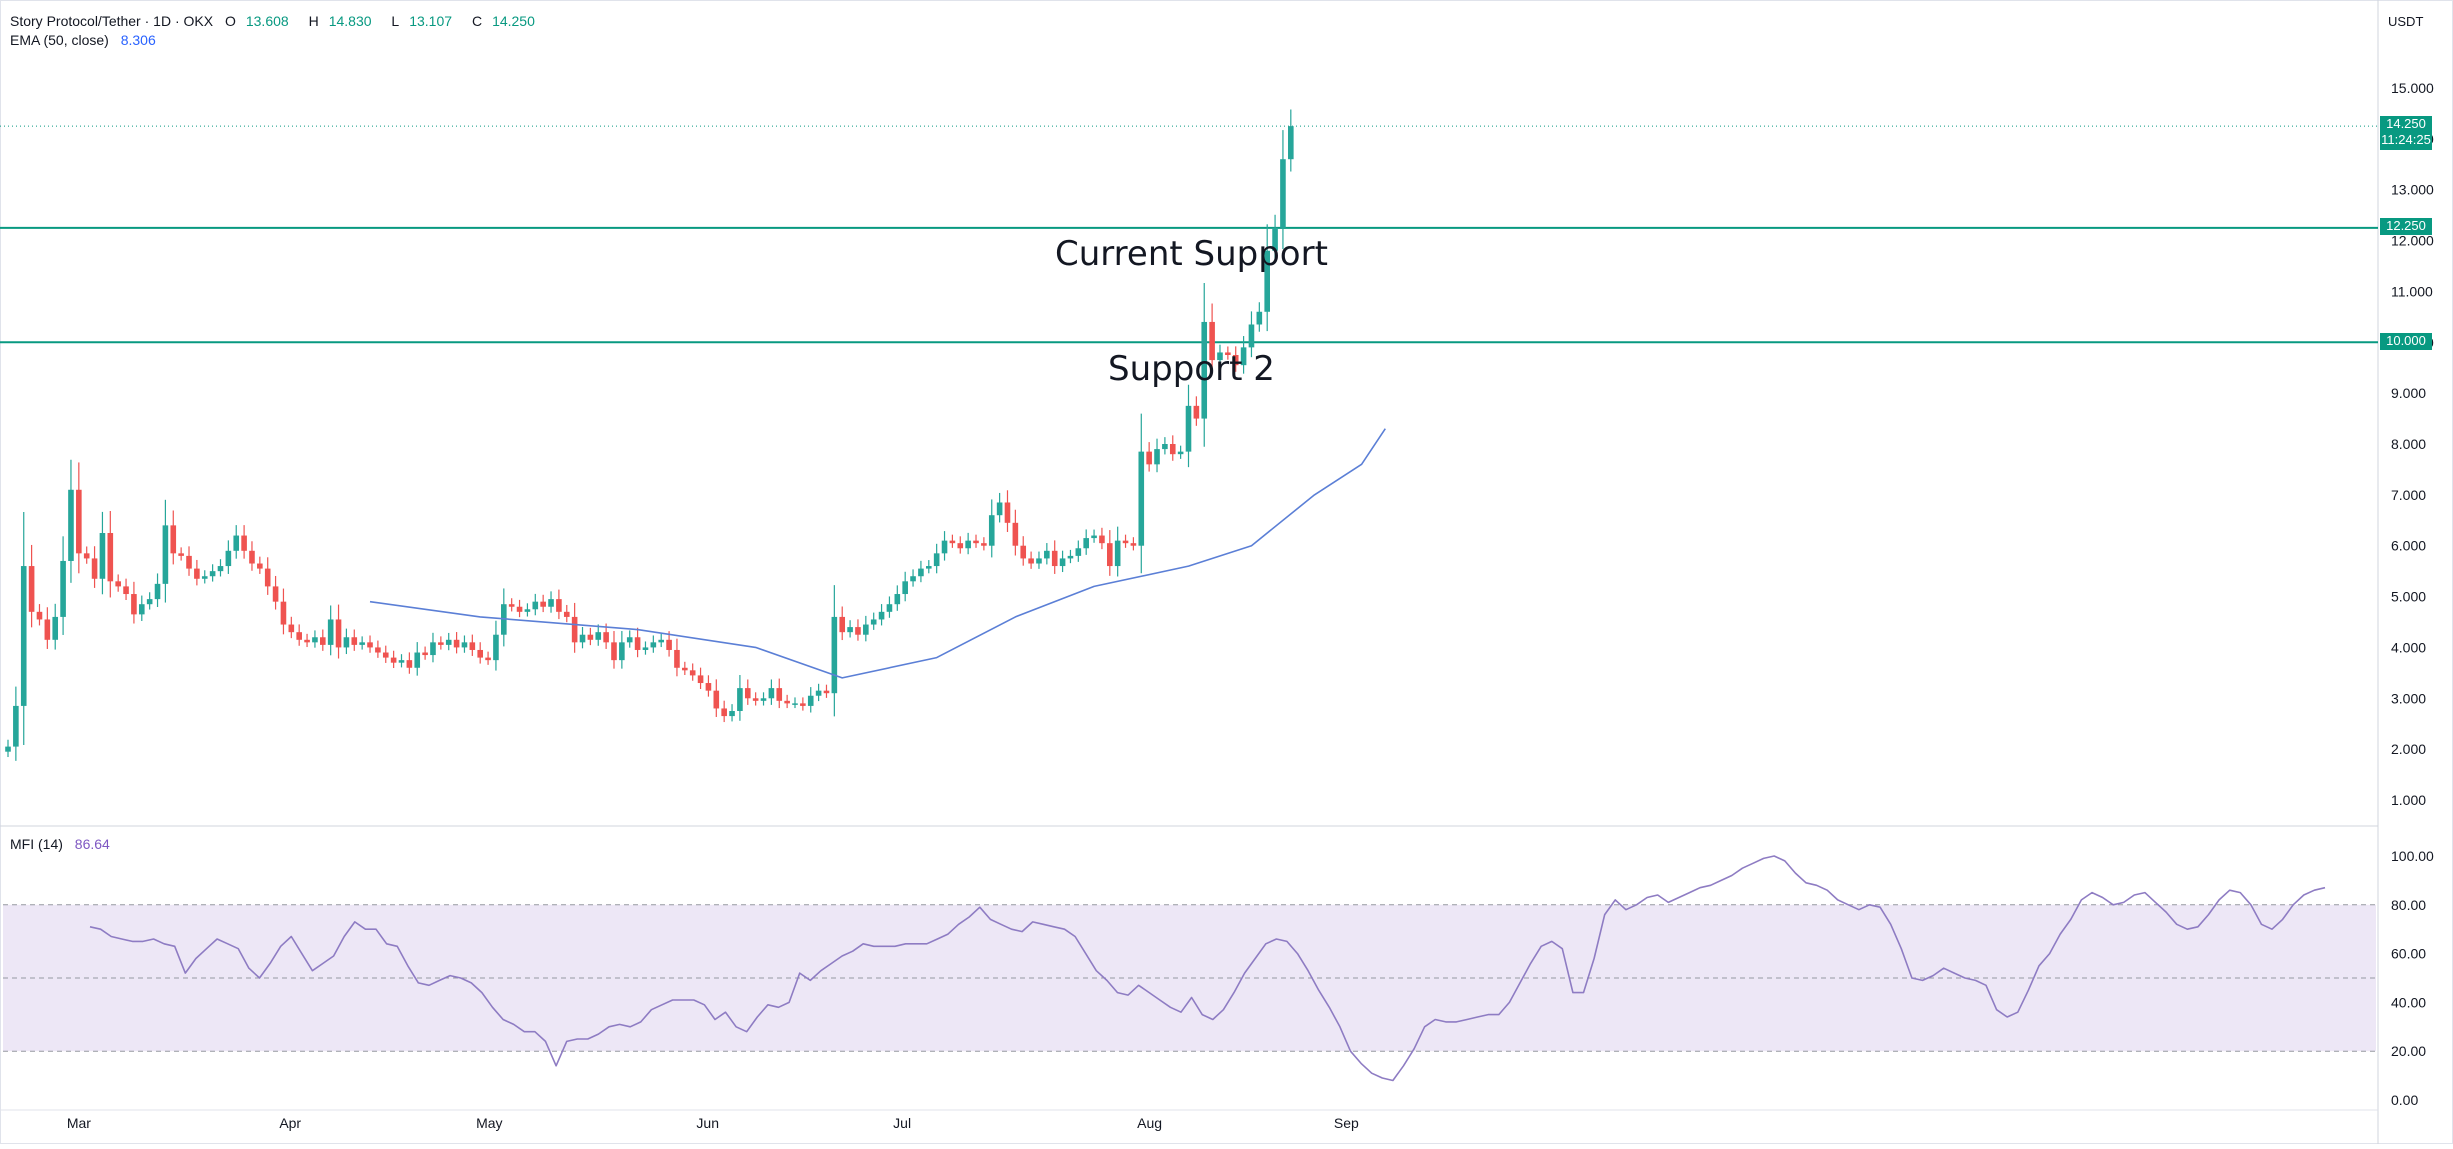  I want to click on price-tick-label: 15.000, so click(2412, 88).